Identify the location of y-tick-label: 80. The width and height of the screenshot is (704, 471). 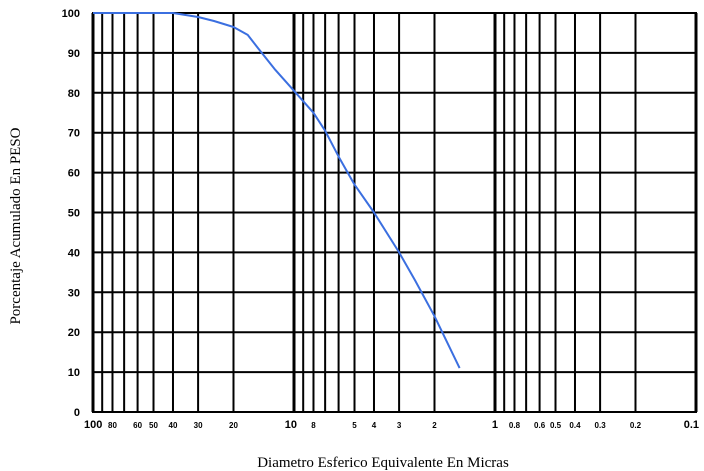
(74, 94).